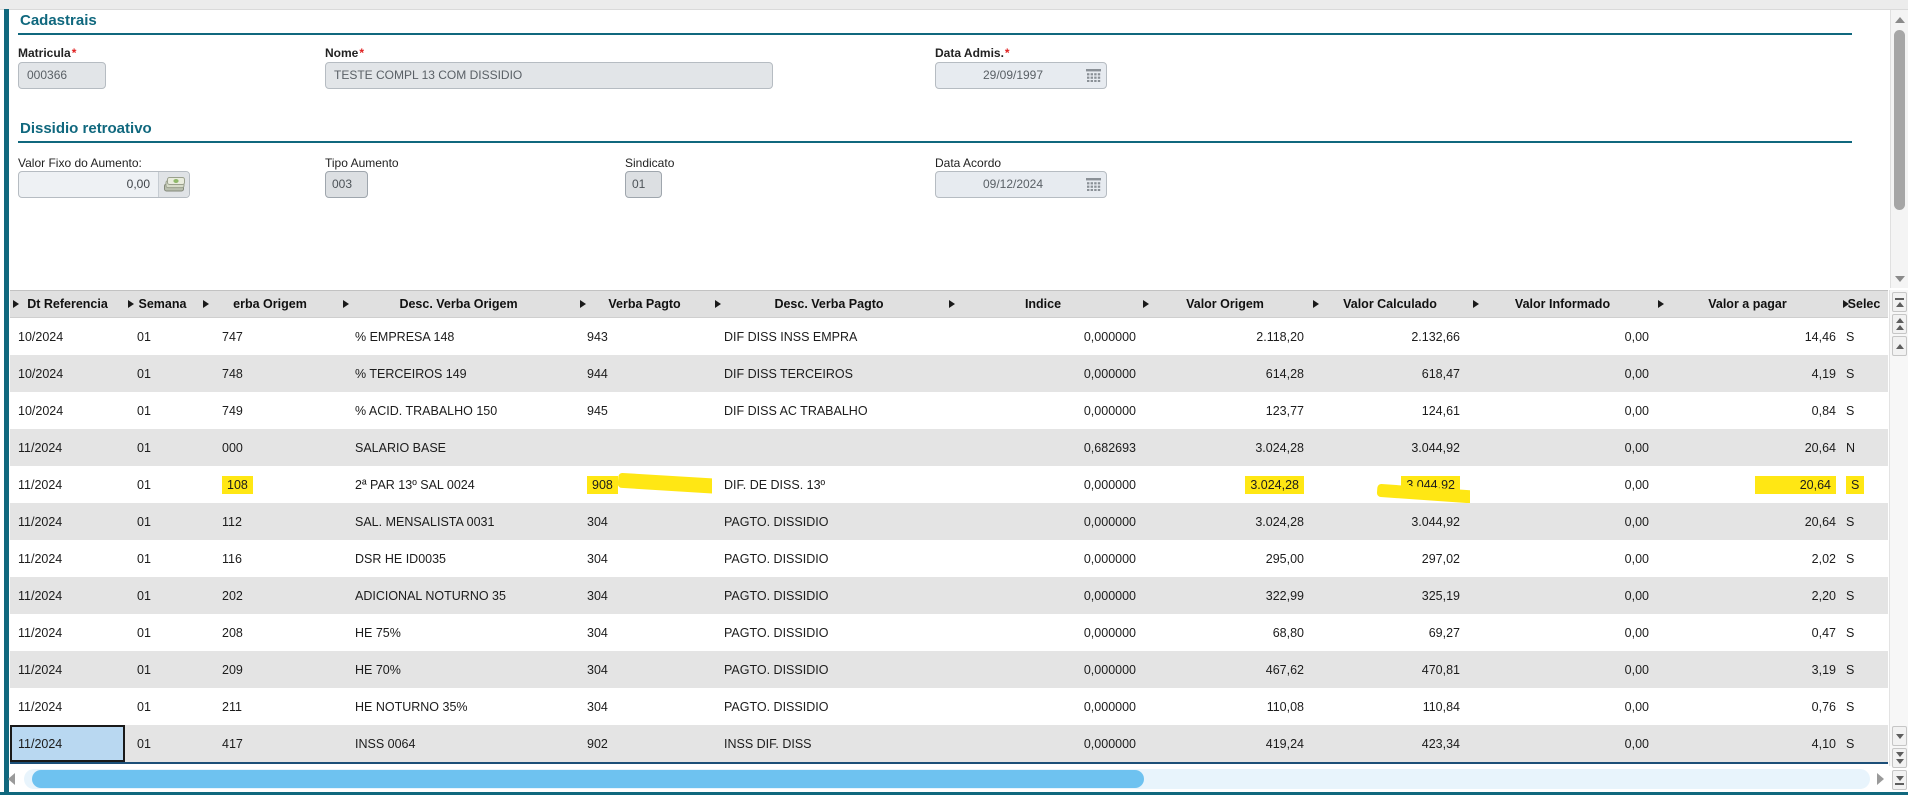 The height and width of the screenshot is (795, 1908). What do you see at coordinates (232, 521) in the screenshot?
I see `cell-verba_origem: 112` at bounding box center [232, 521].